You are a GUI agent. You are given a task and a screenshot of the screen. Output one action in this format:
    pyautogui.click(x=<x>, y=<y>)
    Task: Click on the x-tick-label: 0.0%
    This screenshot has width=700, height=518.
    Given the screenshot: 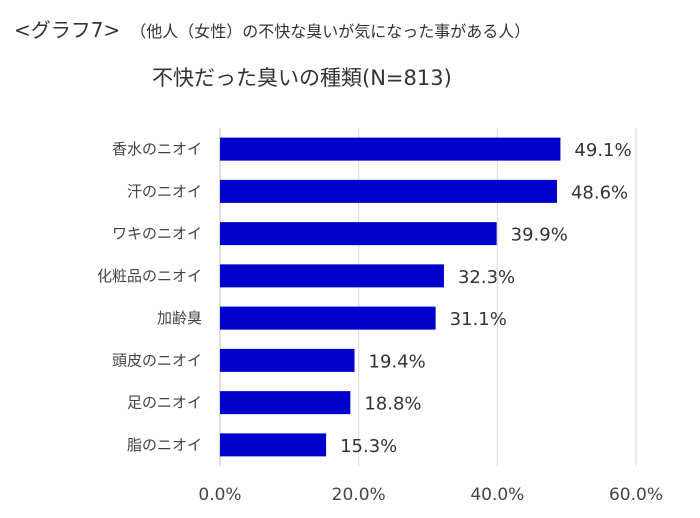 What is the action you would take?
    pyautogui.click(x=219, y=495)
    